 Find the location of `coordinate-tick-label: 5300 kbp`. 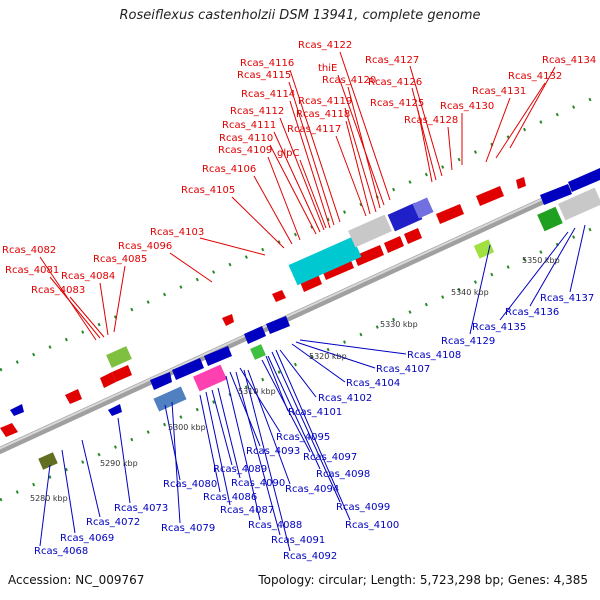

coordinate-tick-label: 5300 kbp is located at coordinates (187, 427).